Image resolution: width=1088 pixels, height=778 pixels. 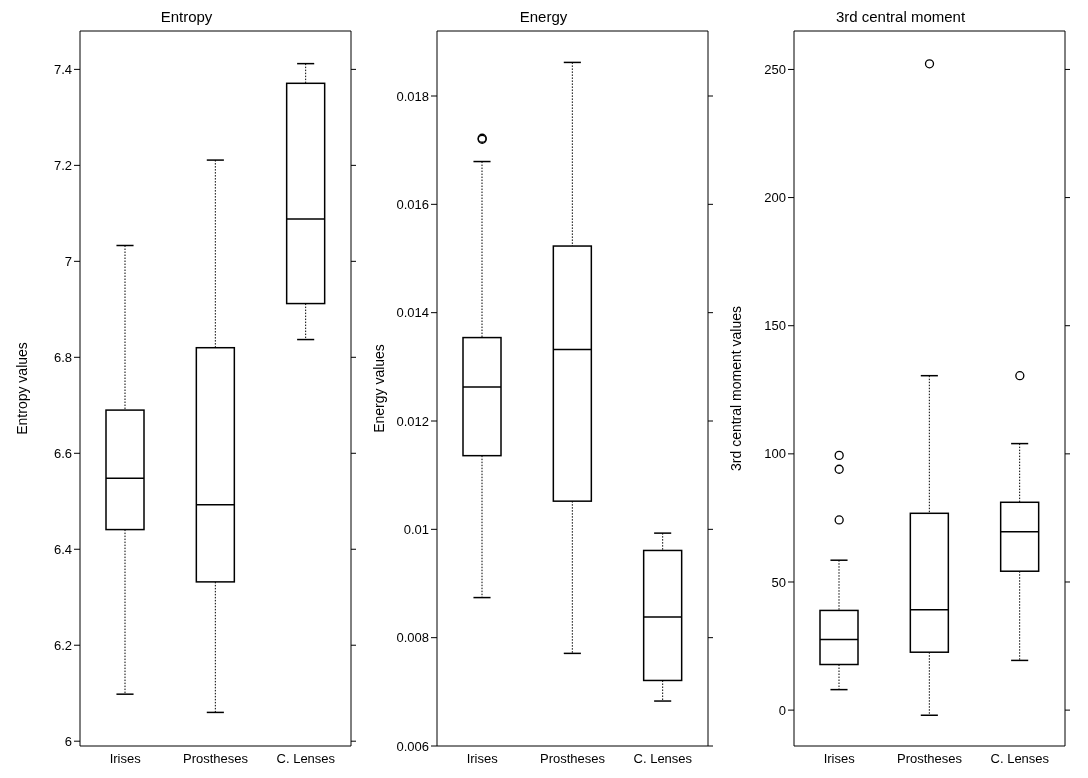 What do you see at coordinates (775, 454) in the screenshot?
I see `y-tick-label: 100` at bounding box center [775, 454].